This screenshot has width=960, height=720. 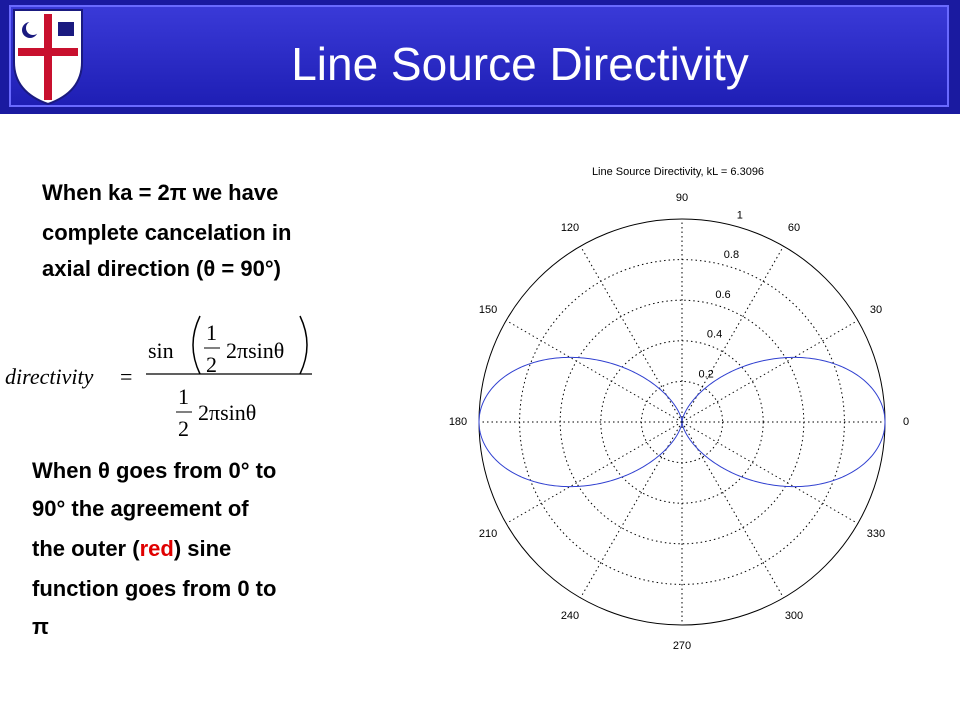 I want to click on text-line: complete cancelation in, so click(x=166, y=232).